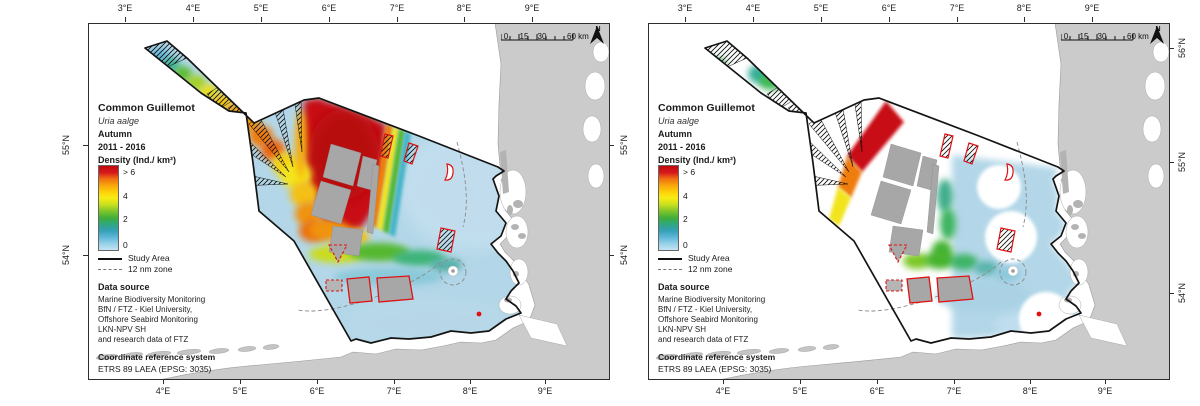 The width and height of the screenshot is (1200, 406). Describe the element at coordinates (624, 145) in the screenshot. I see `lat-label-middle: 55°N` at that location.